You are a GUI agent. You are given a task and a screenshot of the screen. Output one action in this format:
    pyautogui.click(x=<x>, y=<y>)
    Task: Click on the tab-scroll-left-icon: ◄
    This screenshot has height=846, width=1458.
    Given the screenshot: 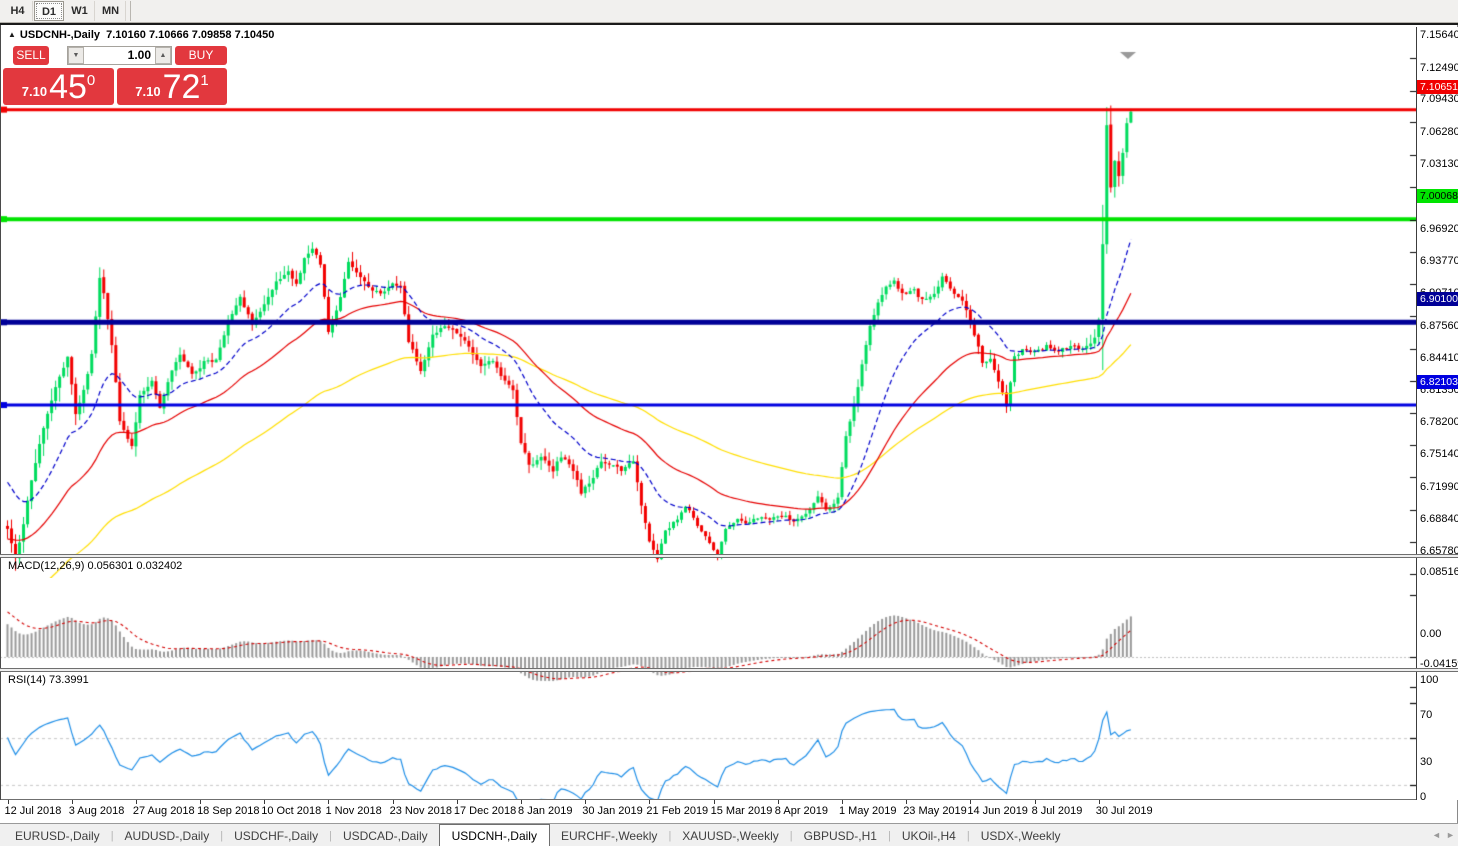 What is the action you would take?
    pyautogui.click(x=1436, y=835)
    